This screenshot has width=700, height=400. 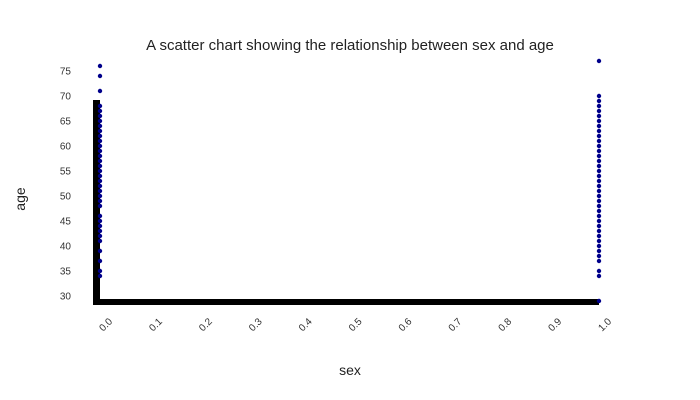 What do you see at coordinates (605, 325) in the screenshot?
I see `x-tick-label: 1.0` at bounding box center [605, 325].